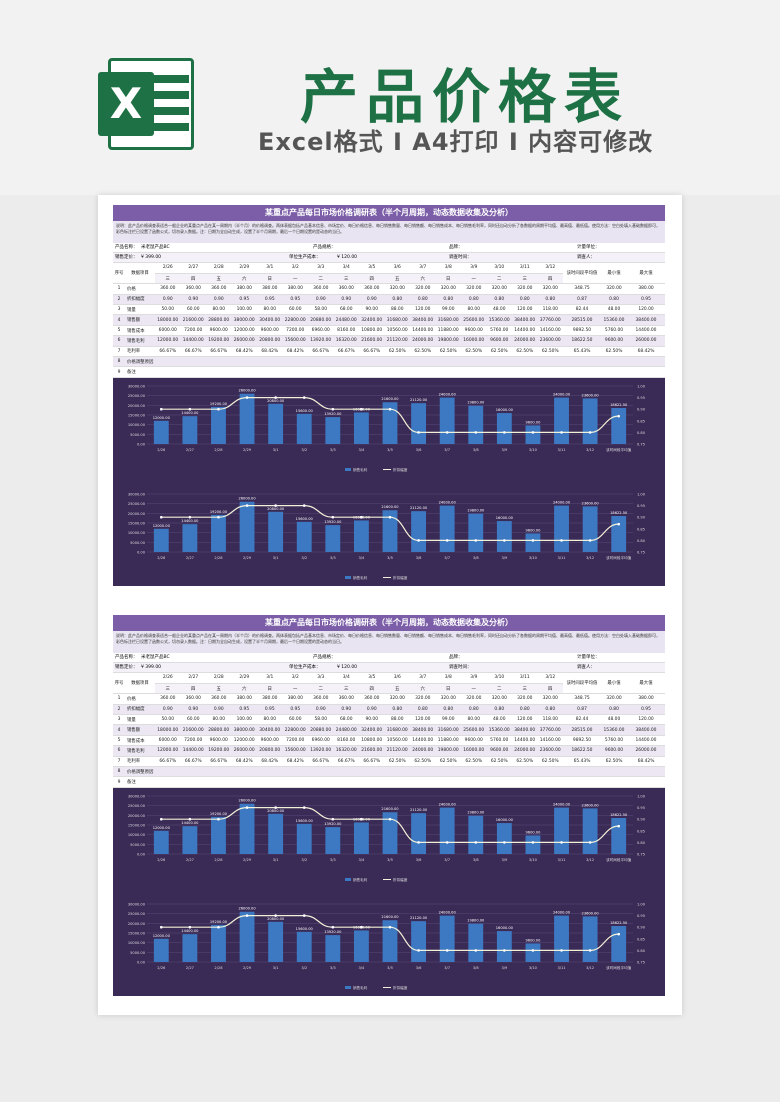 The image size is (780, 1102). What do you see at coordinates (614, 730) in the screenshot?
I see `min-cell: 15360.00` at bounding box center [614, 730].